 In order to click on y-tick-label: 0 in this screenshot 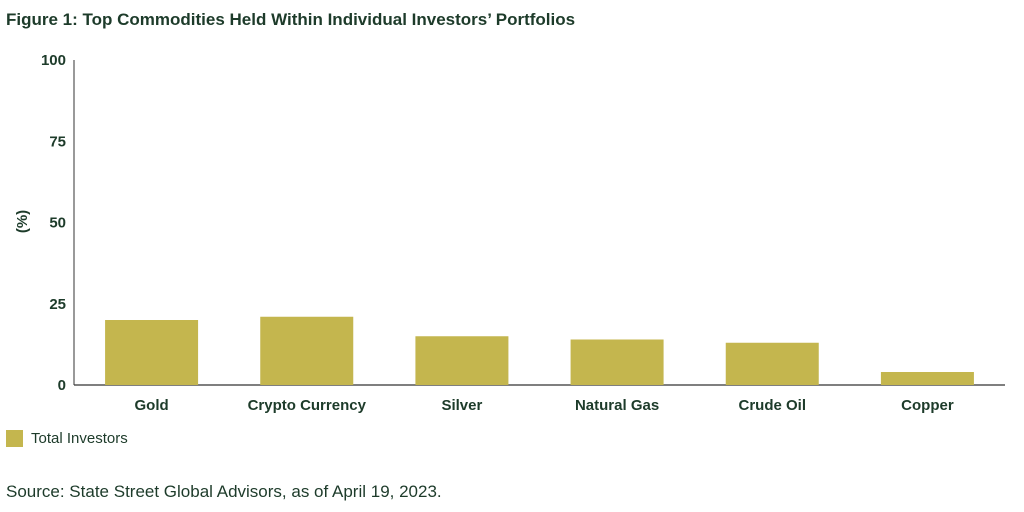, I will do `click(62, 385)`.